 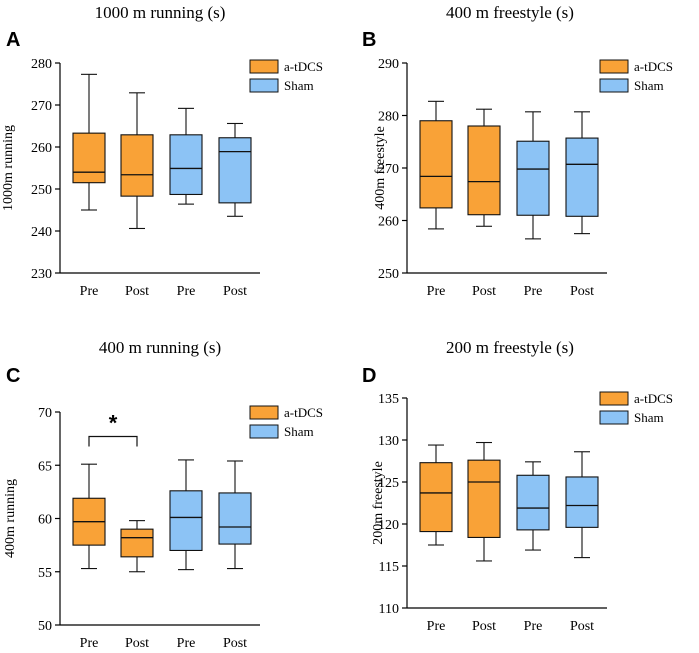 I want to click on chart-title: 1000 m running (s), so click(x=160, y=12).